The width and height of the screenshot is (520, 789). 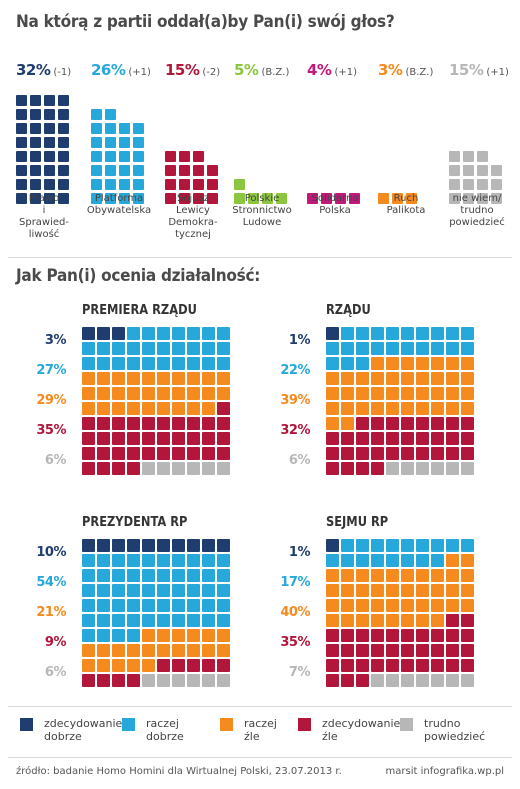 What do you see at coordinates (333, 138) in the screenshot?
I see `party-column: 4% (+1) Solidarna Polska` at bounding box center [333, 138].